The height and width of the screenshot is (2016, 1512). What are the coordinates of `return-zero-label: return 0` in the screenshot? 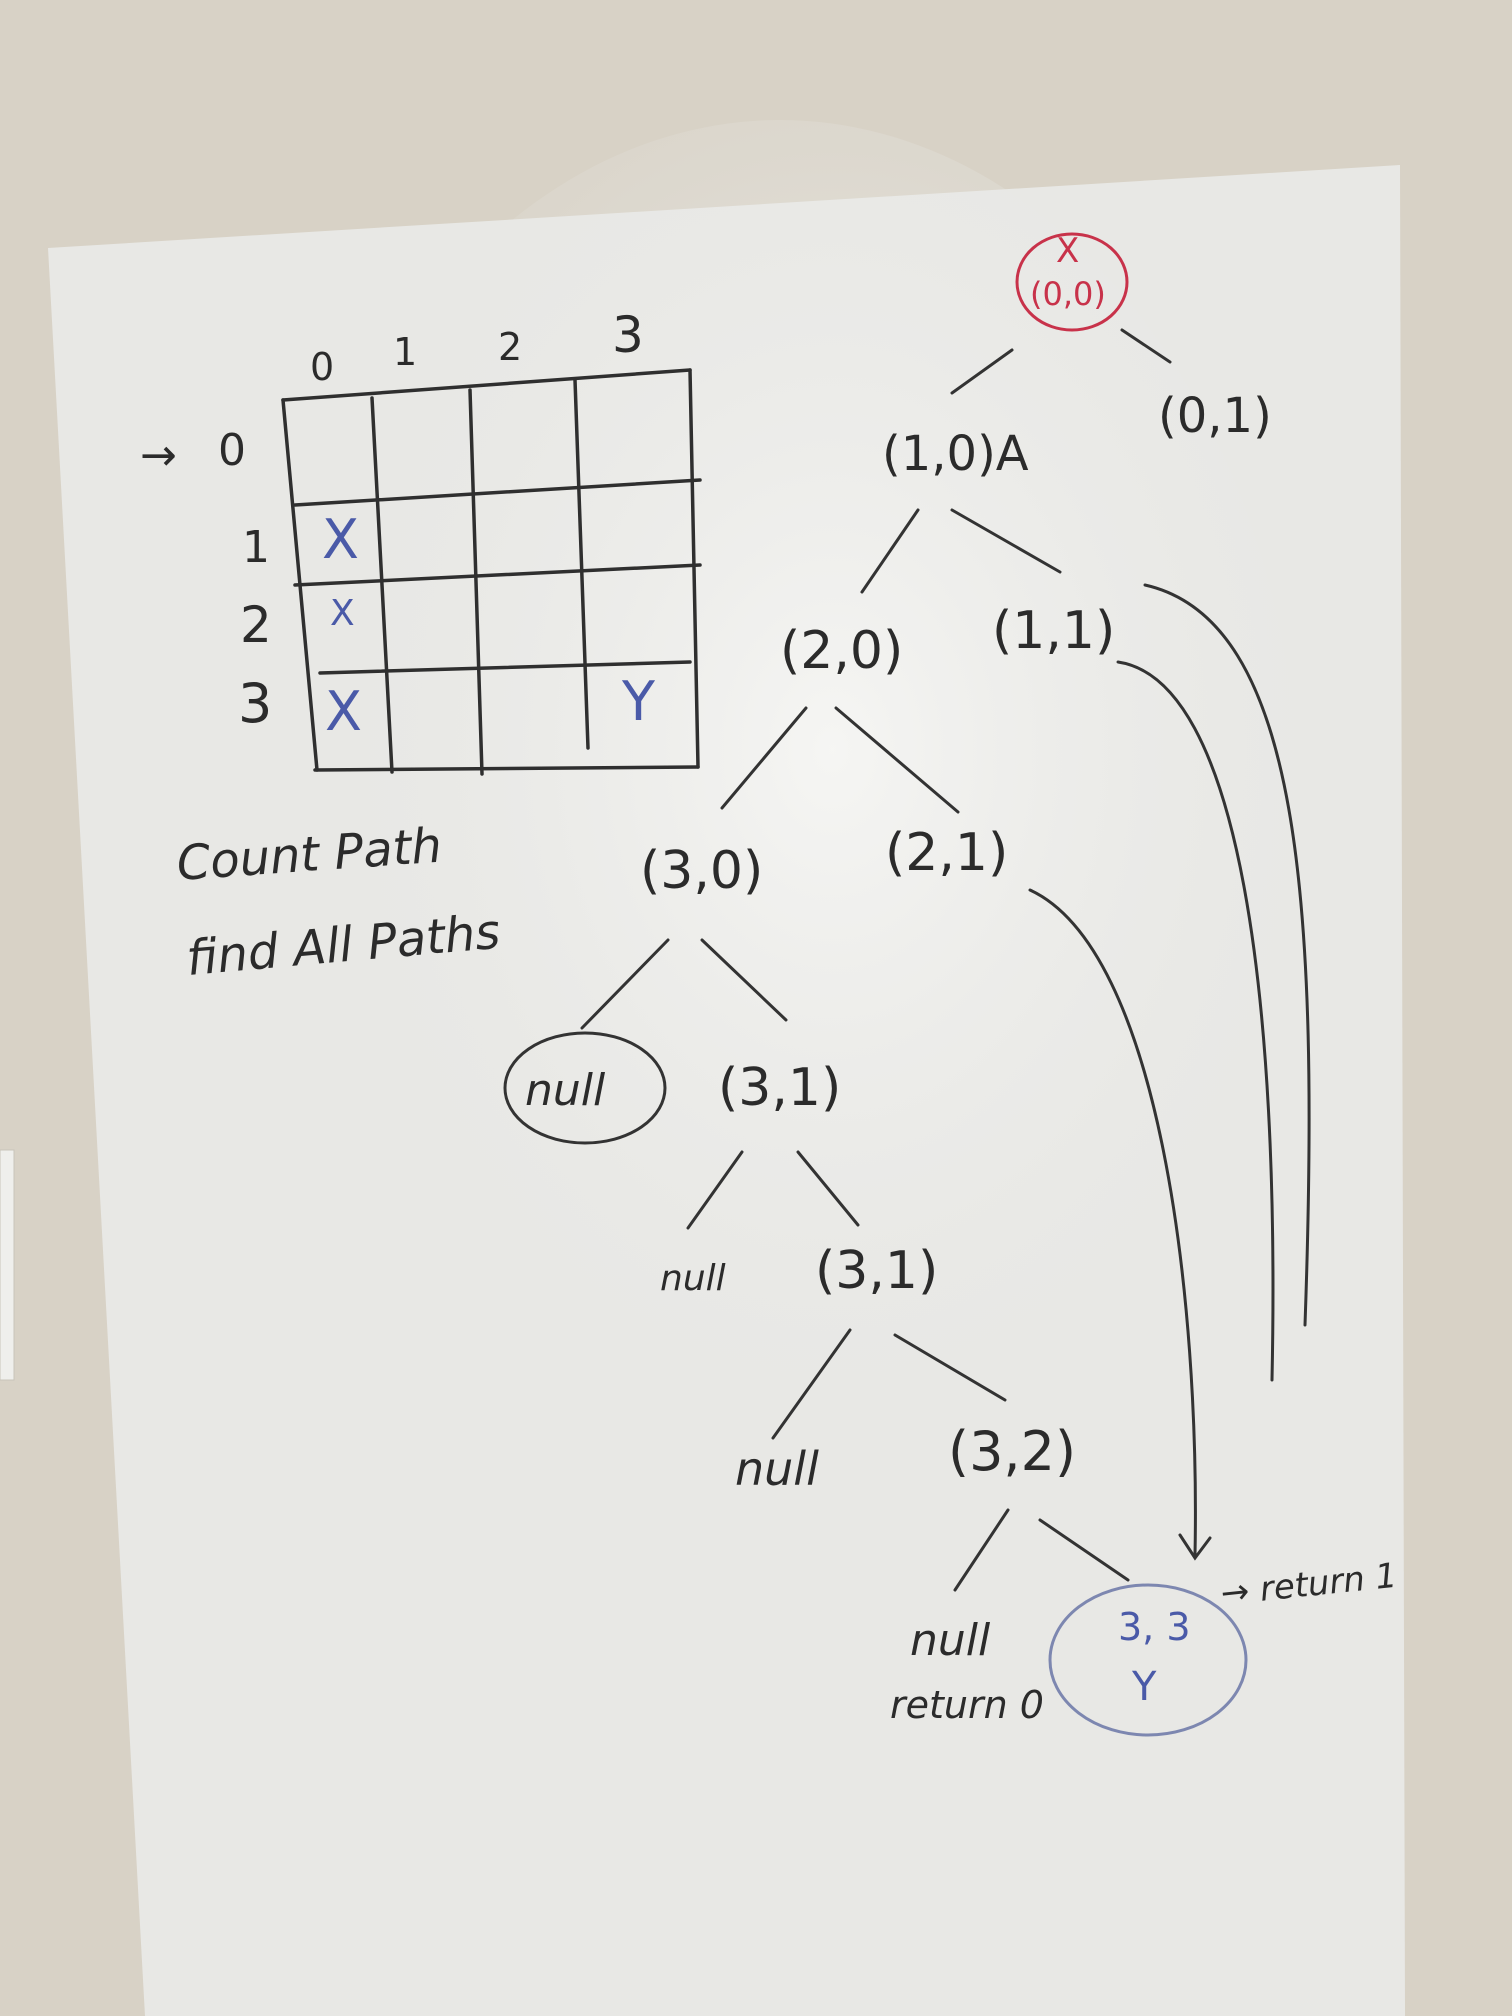 It's located at (967, 1705).